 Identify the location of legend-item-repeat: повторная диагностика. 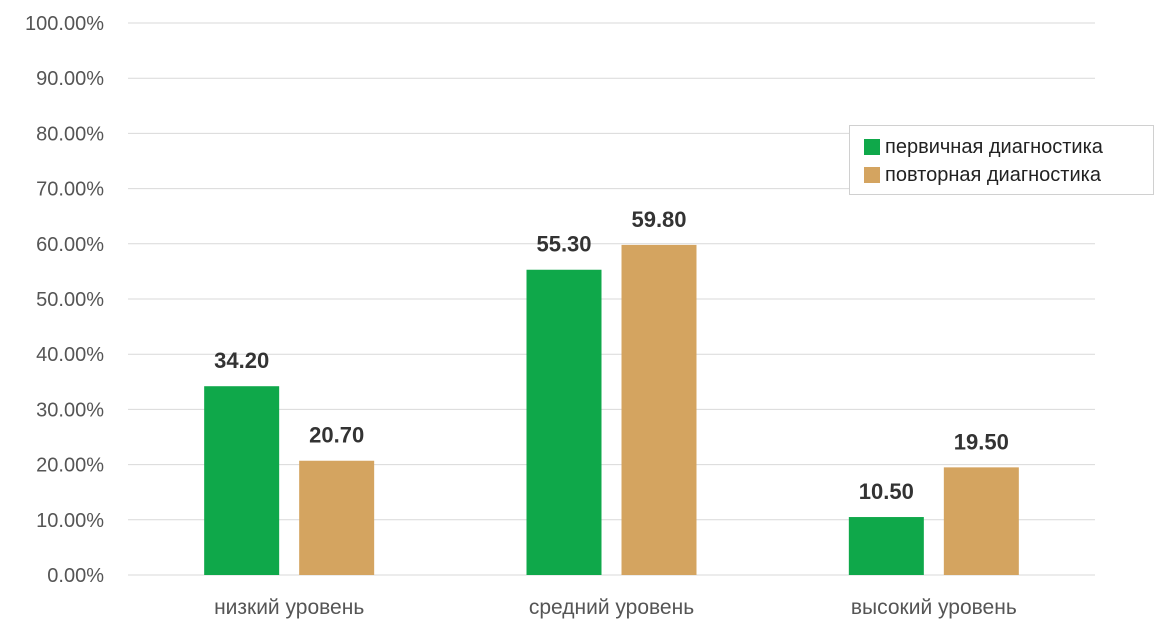
(982, 175).